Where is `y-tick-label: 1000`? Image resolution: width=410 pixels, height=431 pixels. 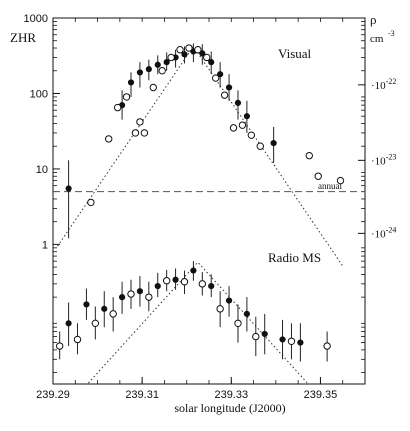
y-tick-label: 1000 is located at coordinates (36, 19).